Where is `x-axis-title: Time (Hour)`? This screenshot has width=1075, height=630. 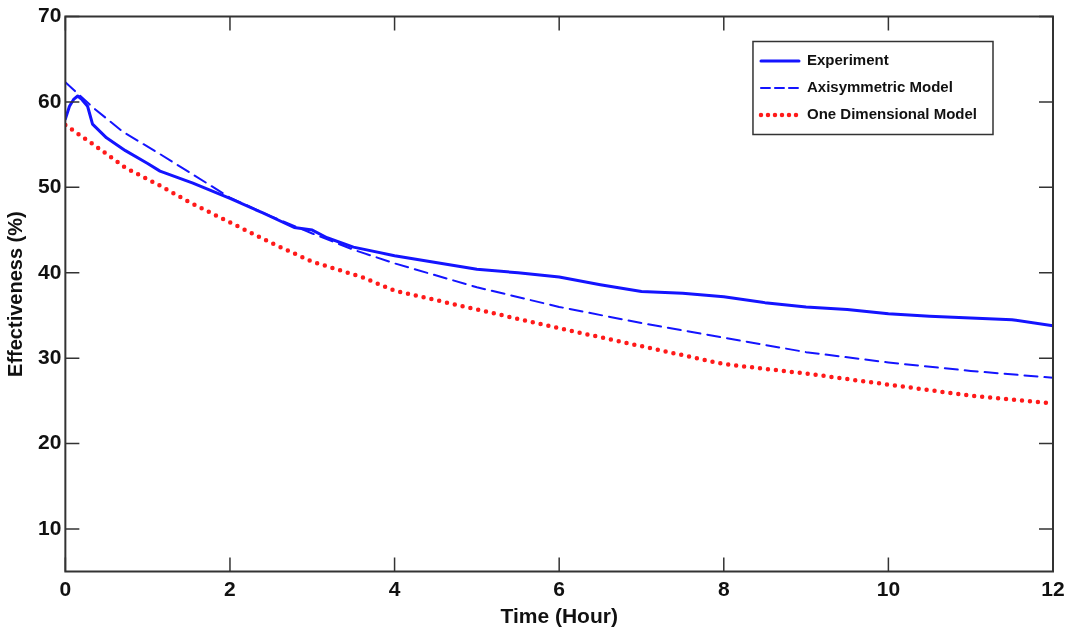
x-axis-title: Time (Hour) is located at coordinates (559, 616).